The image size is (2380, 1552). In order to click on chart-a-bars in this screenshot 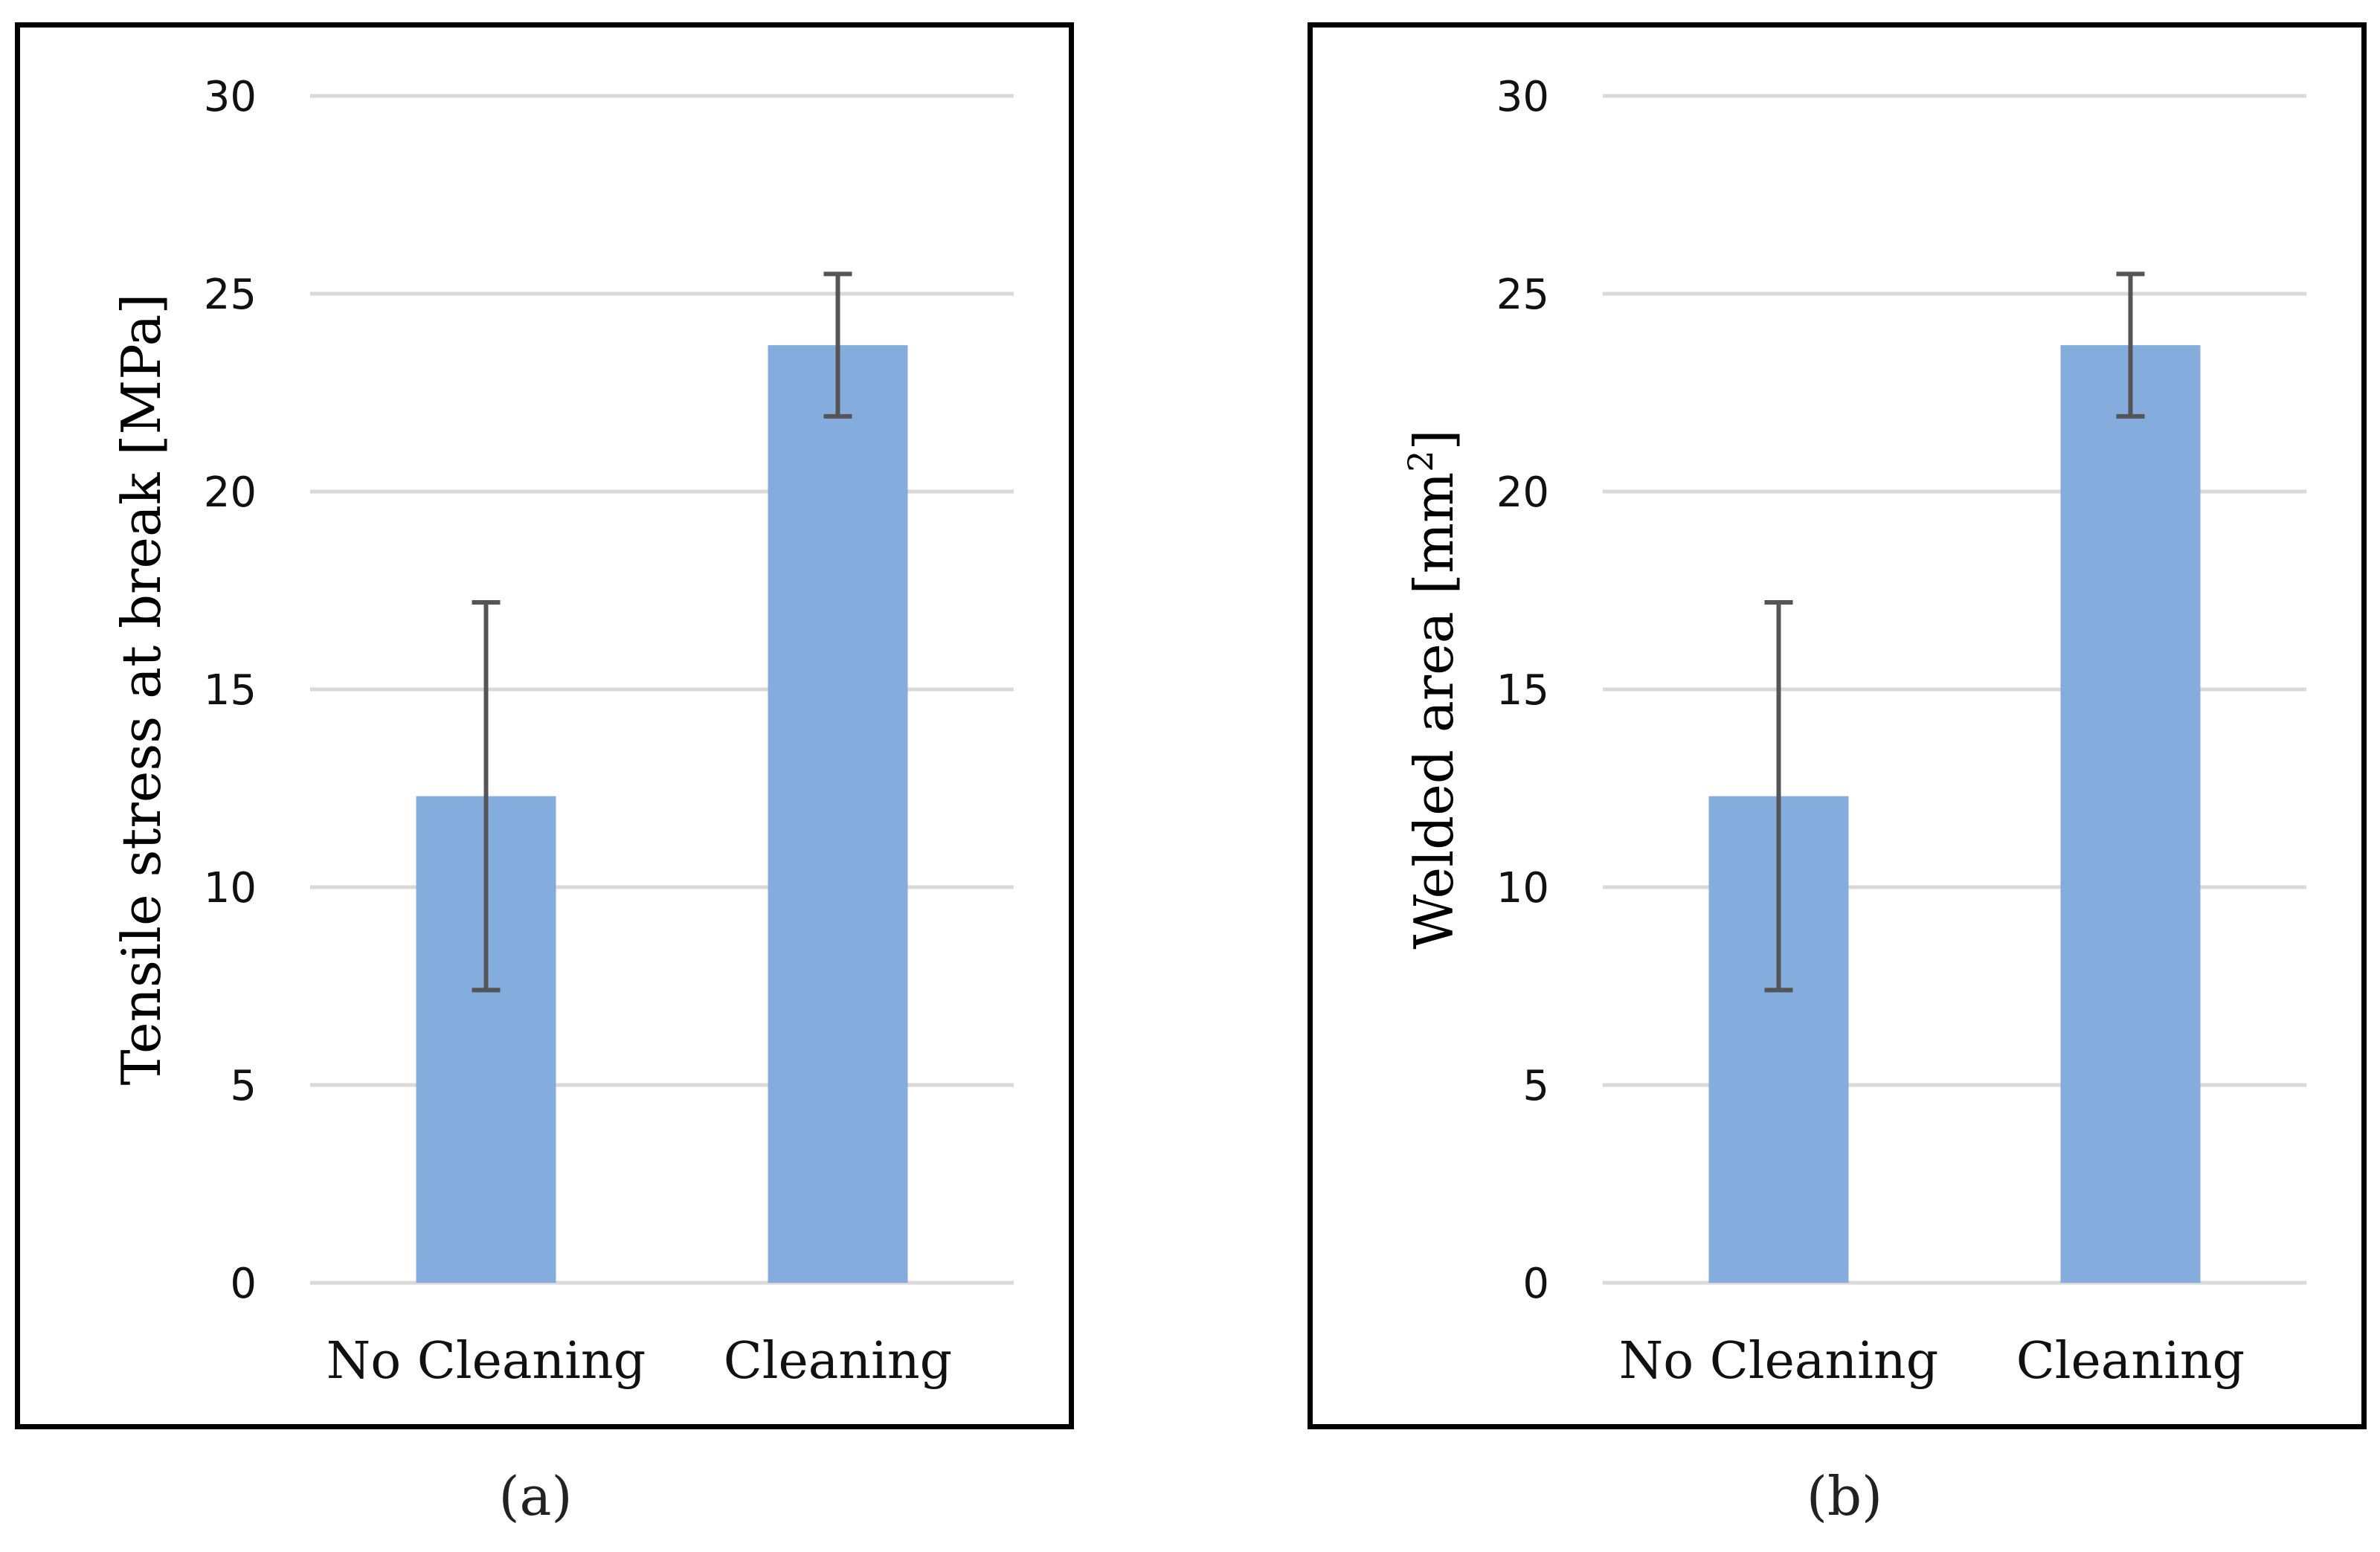, I will do `click(662, 814)`.